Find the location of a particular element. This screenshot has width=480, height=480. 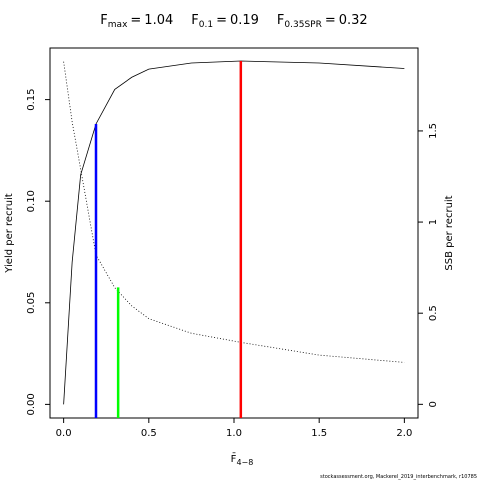

y-tick-label: 0.10 is located at coordinates (31, 201).